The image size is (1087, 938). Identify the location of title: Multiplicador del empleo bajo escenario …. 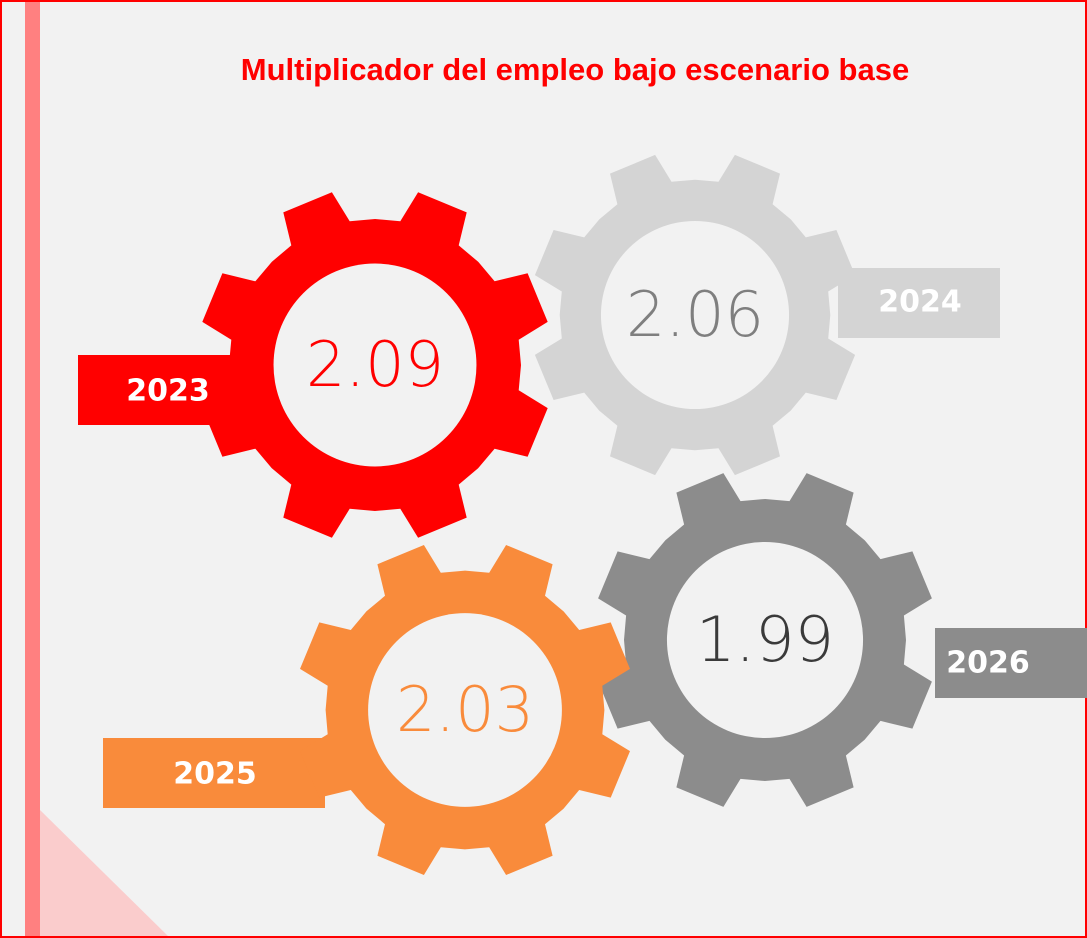
(575, 69).